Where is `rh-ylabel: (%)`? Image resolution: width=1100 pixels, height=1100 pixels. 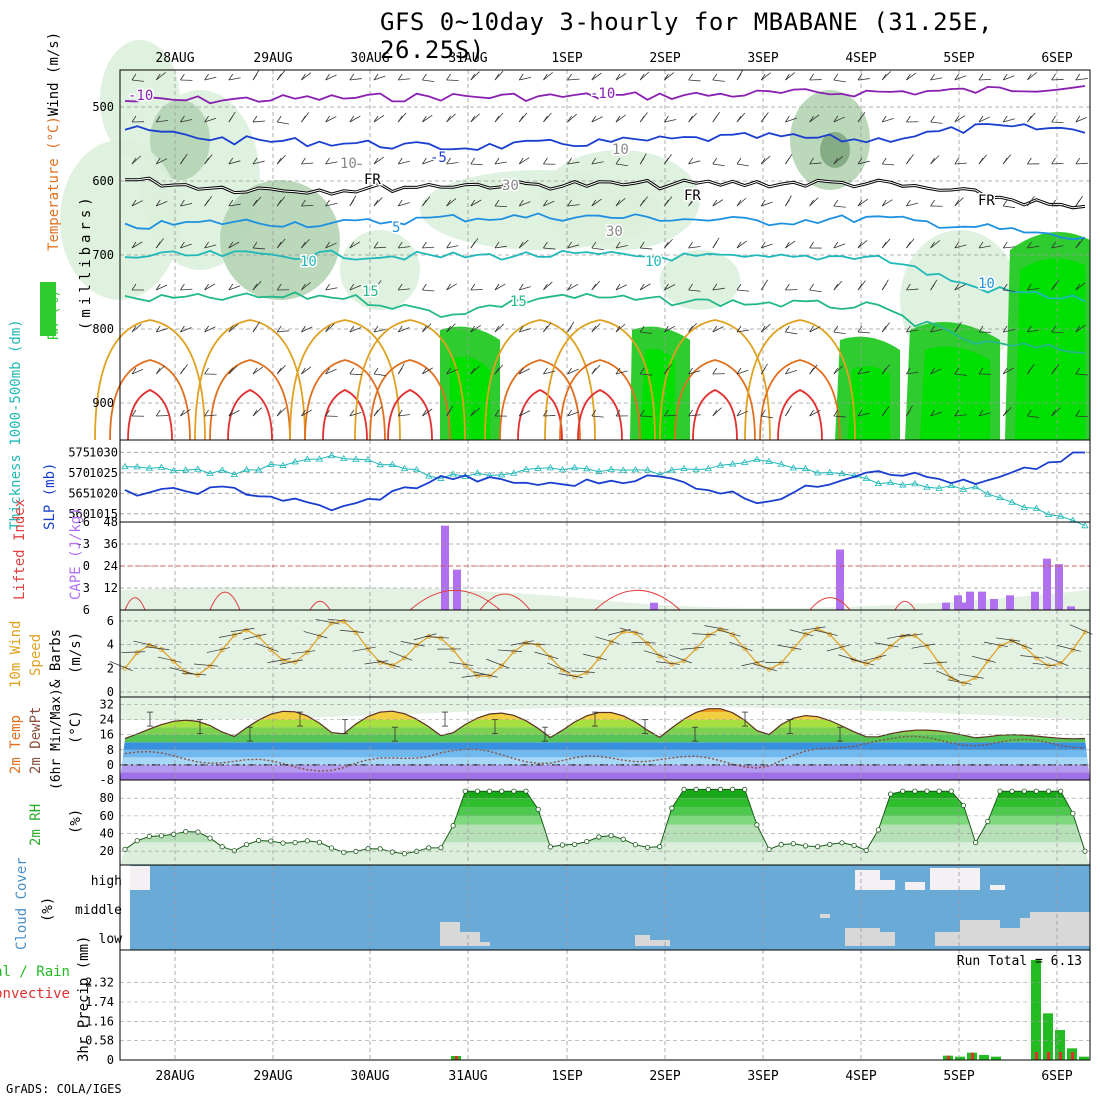
rh-ylabel: (%) is located at coordinates (76, 821).